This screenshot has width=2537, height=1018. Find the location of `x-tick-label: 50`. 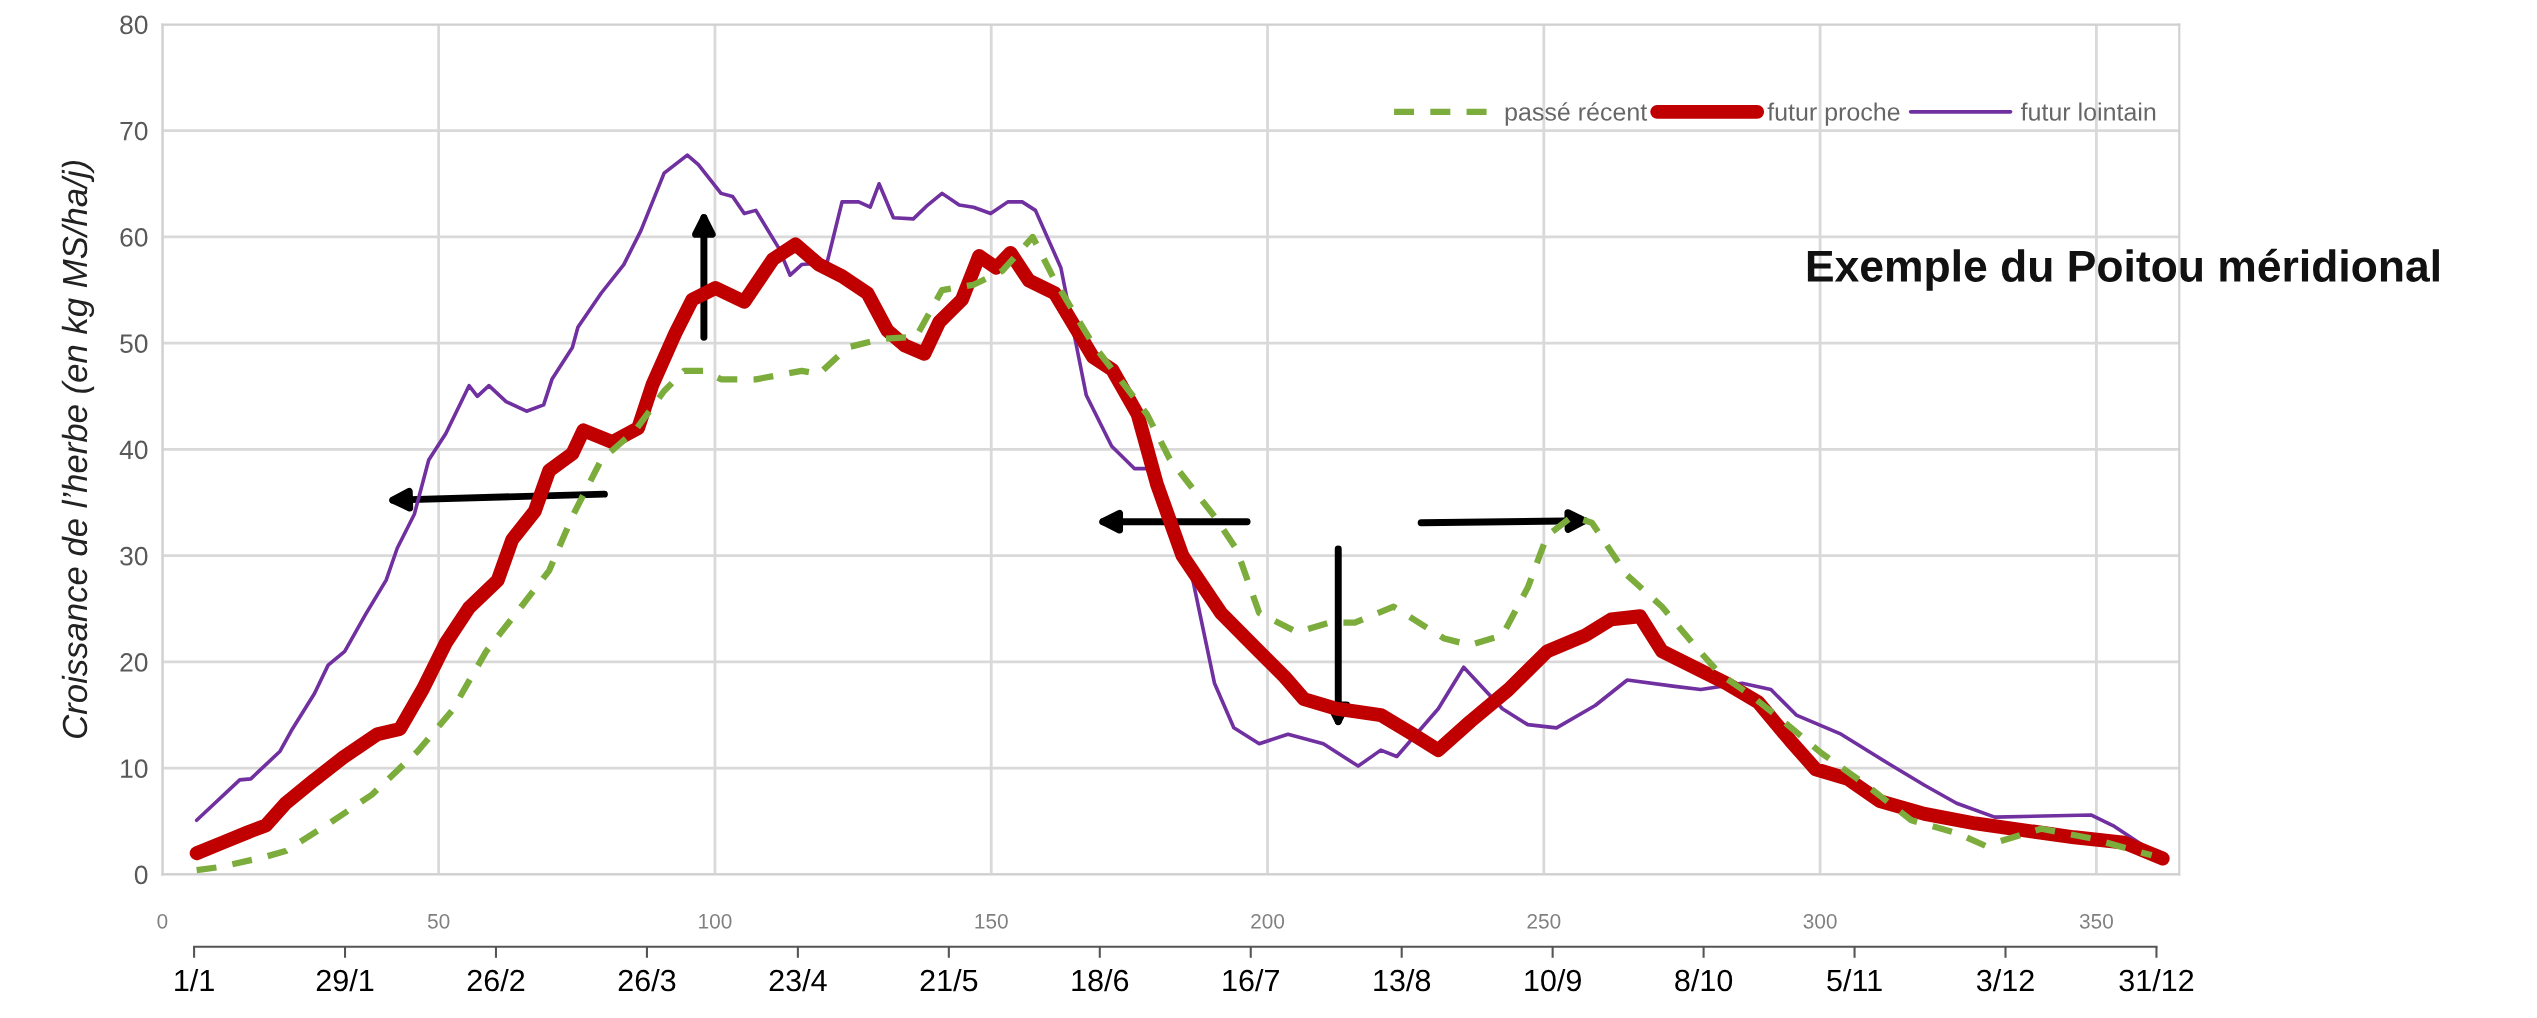

x-tick-label: 50 is located at coordinates (438, 921).